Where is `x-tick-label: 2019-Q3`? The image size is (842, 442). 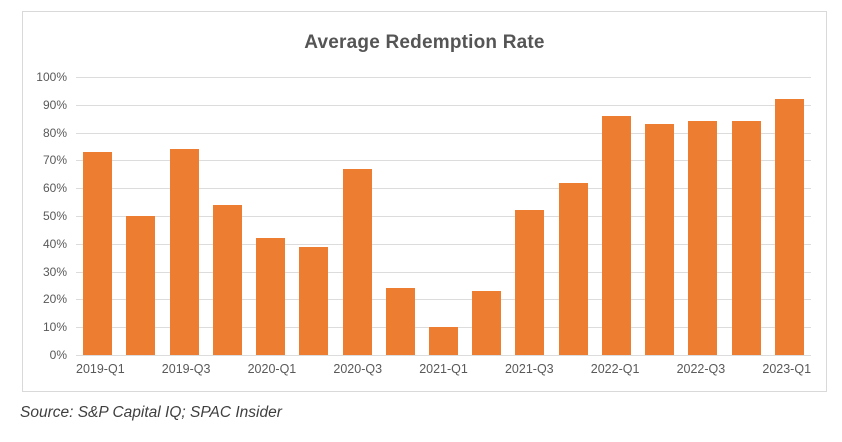
x-tick-label: 2019-Q3 is located at coordinates (186, 369).